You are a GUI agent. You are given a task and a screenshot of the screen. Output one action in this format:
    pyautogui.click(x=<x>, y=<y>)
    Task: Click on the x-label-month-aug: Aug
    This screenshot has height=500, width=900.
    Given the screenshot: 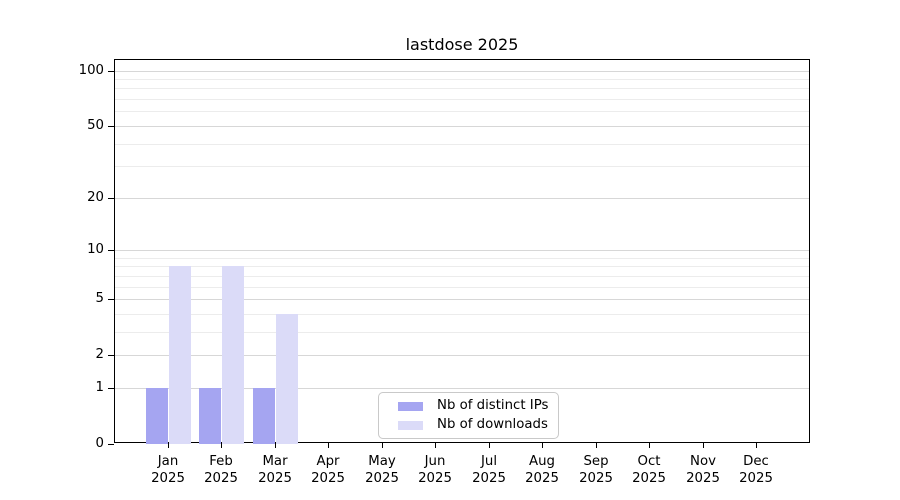 What is the action you would take?
    pyautogui.click(x=542, y=461)
    